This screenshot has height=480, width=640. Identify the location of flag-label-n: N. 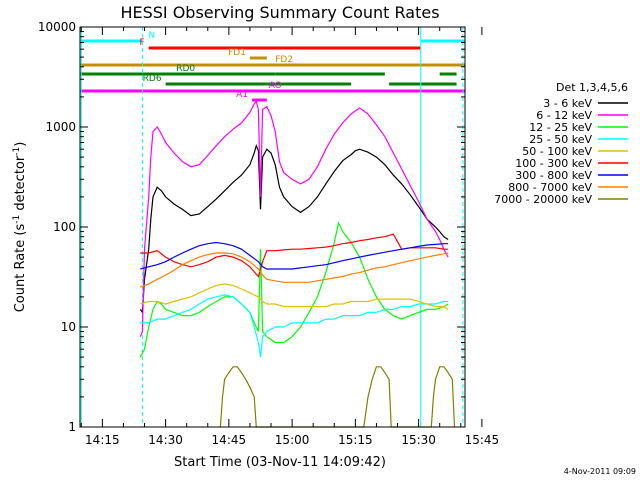
(151, 36).